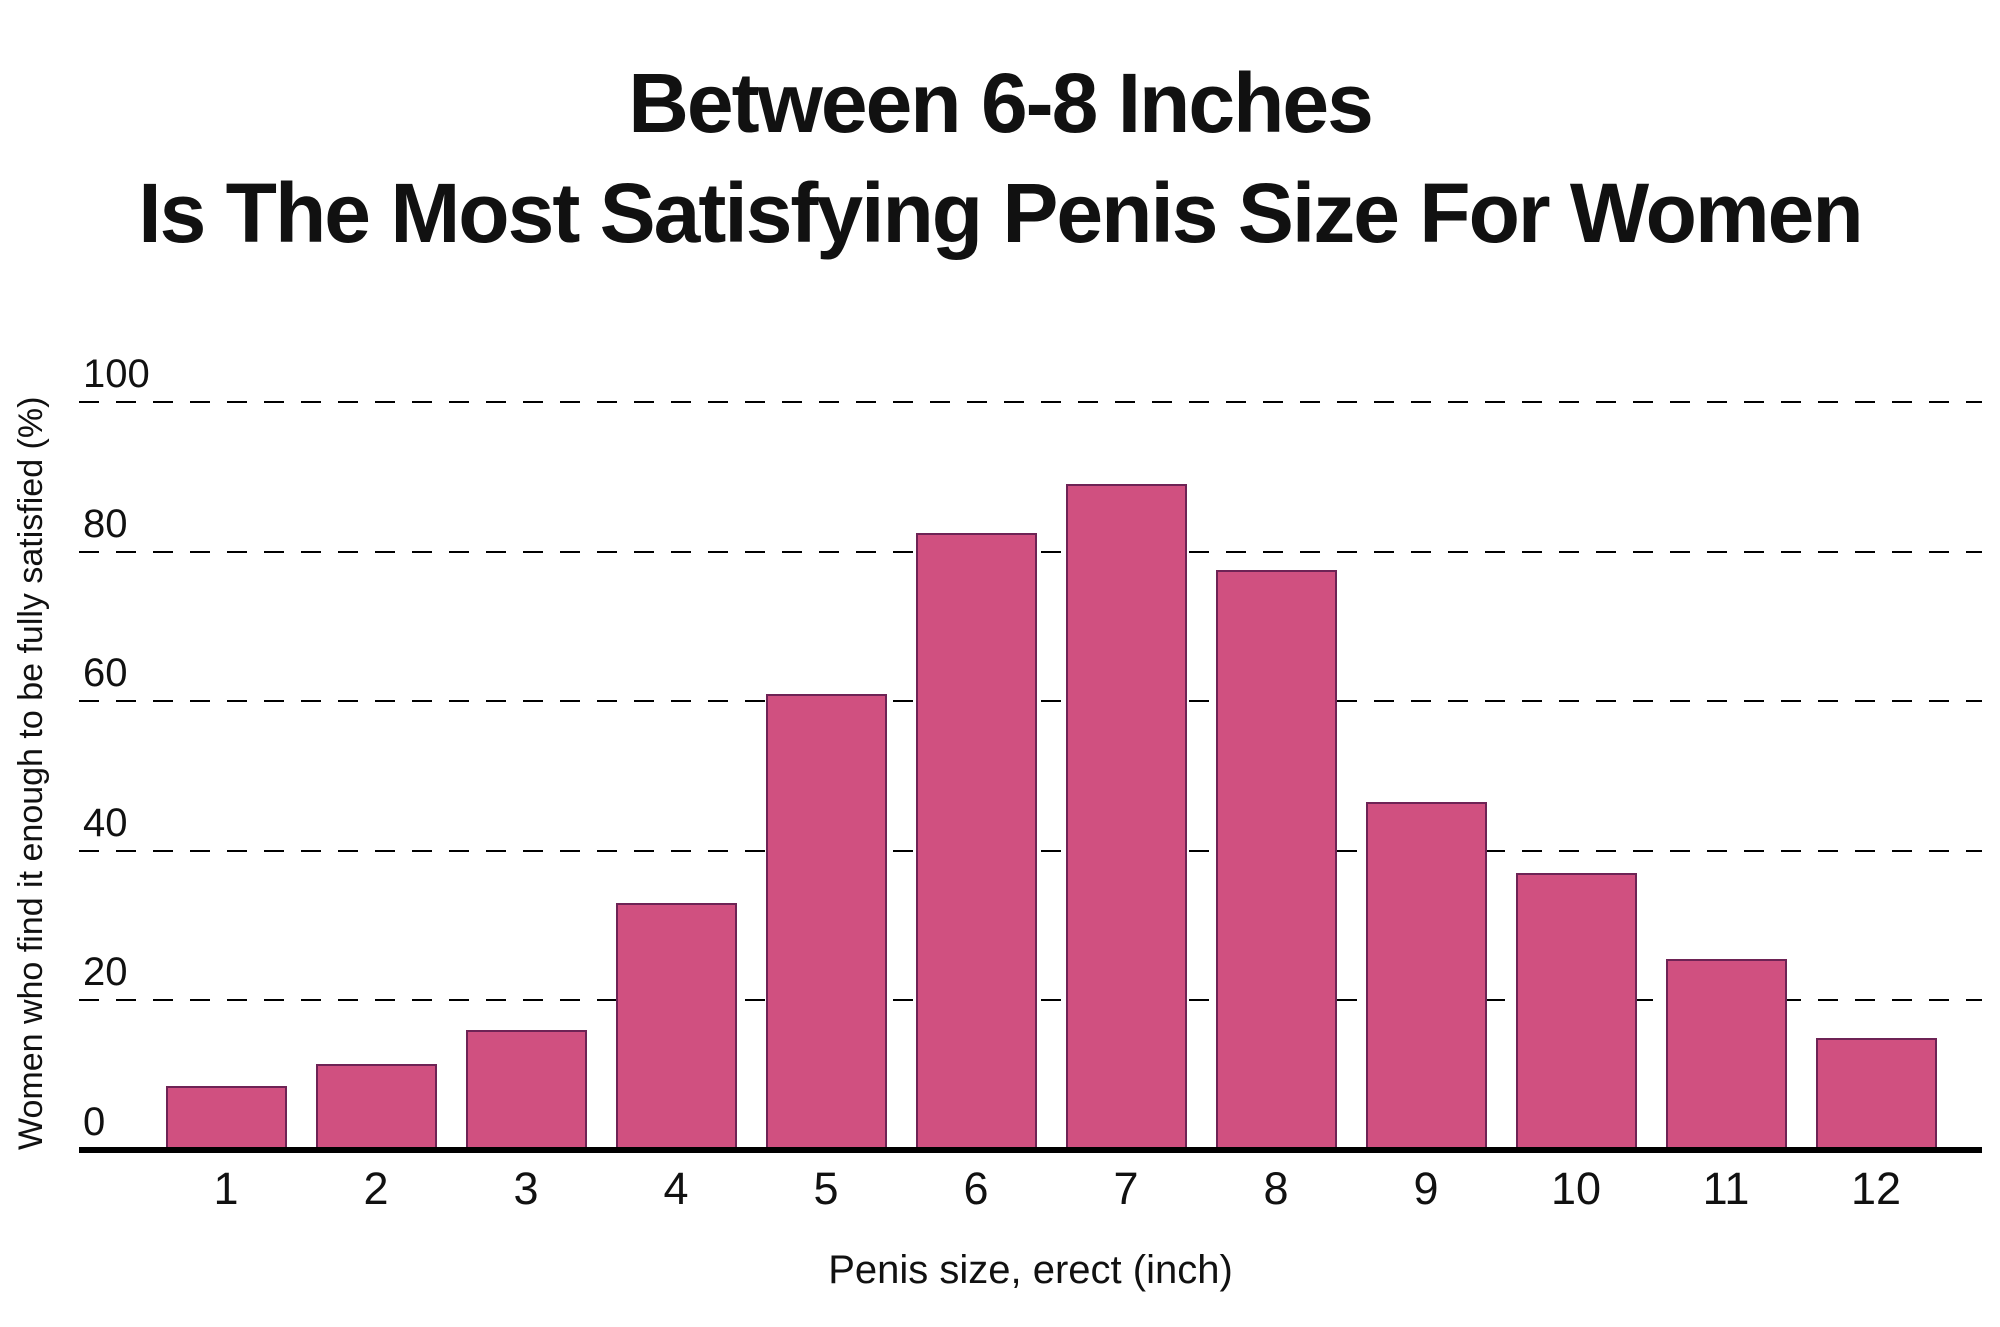 This screenshot has height=1327, width=2000. I want to click on x-tick-label-6: 6, so click(976, 1188).